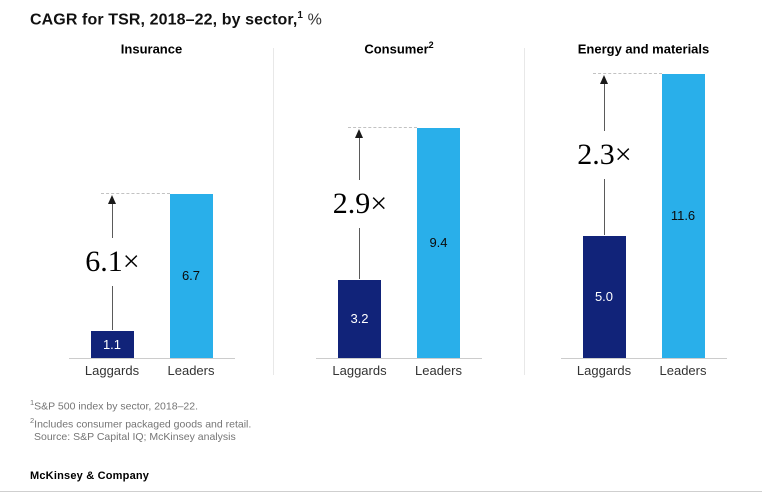 The image size is (762, 495). Describe the element at coordinates (431, 45) in the screenshot. I see `panel-title-footnote-marker: 2` at that location.